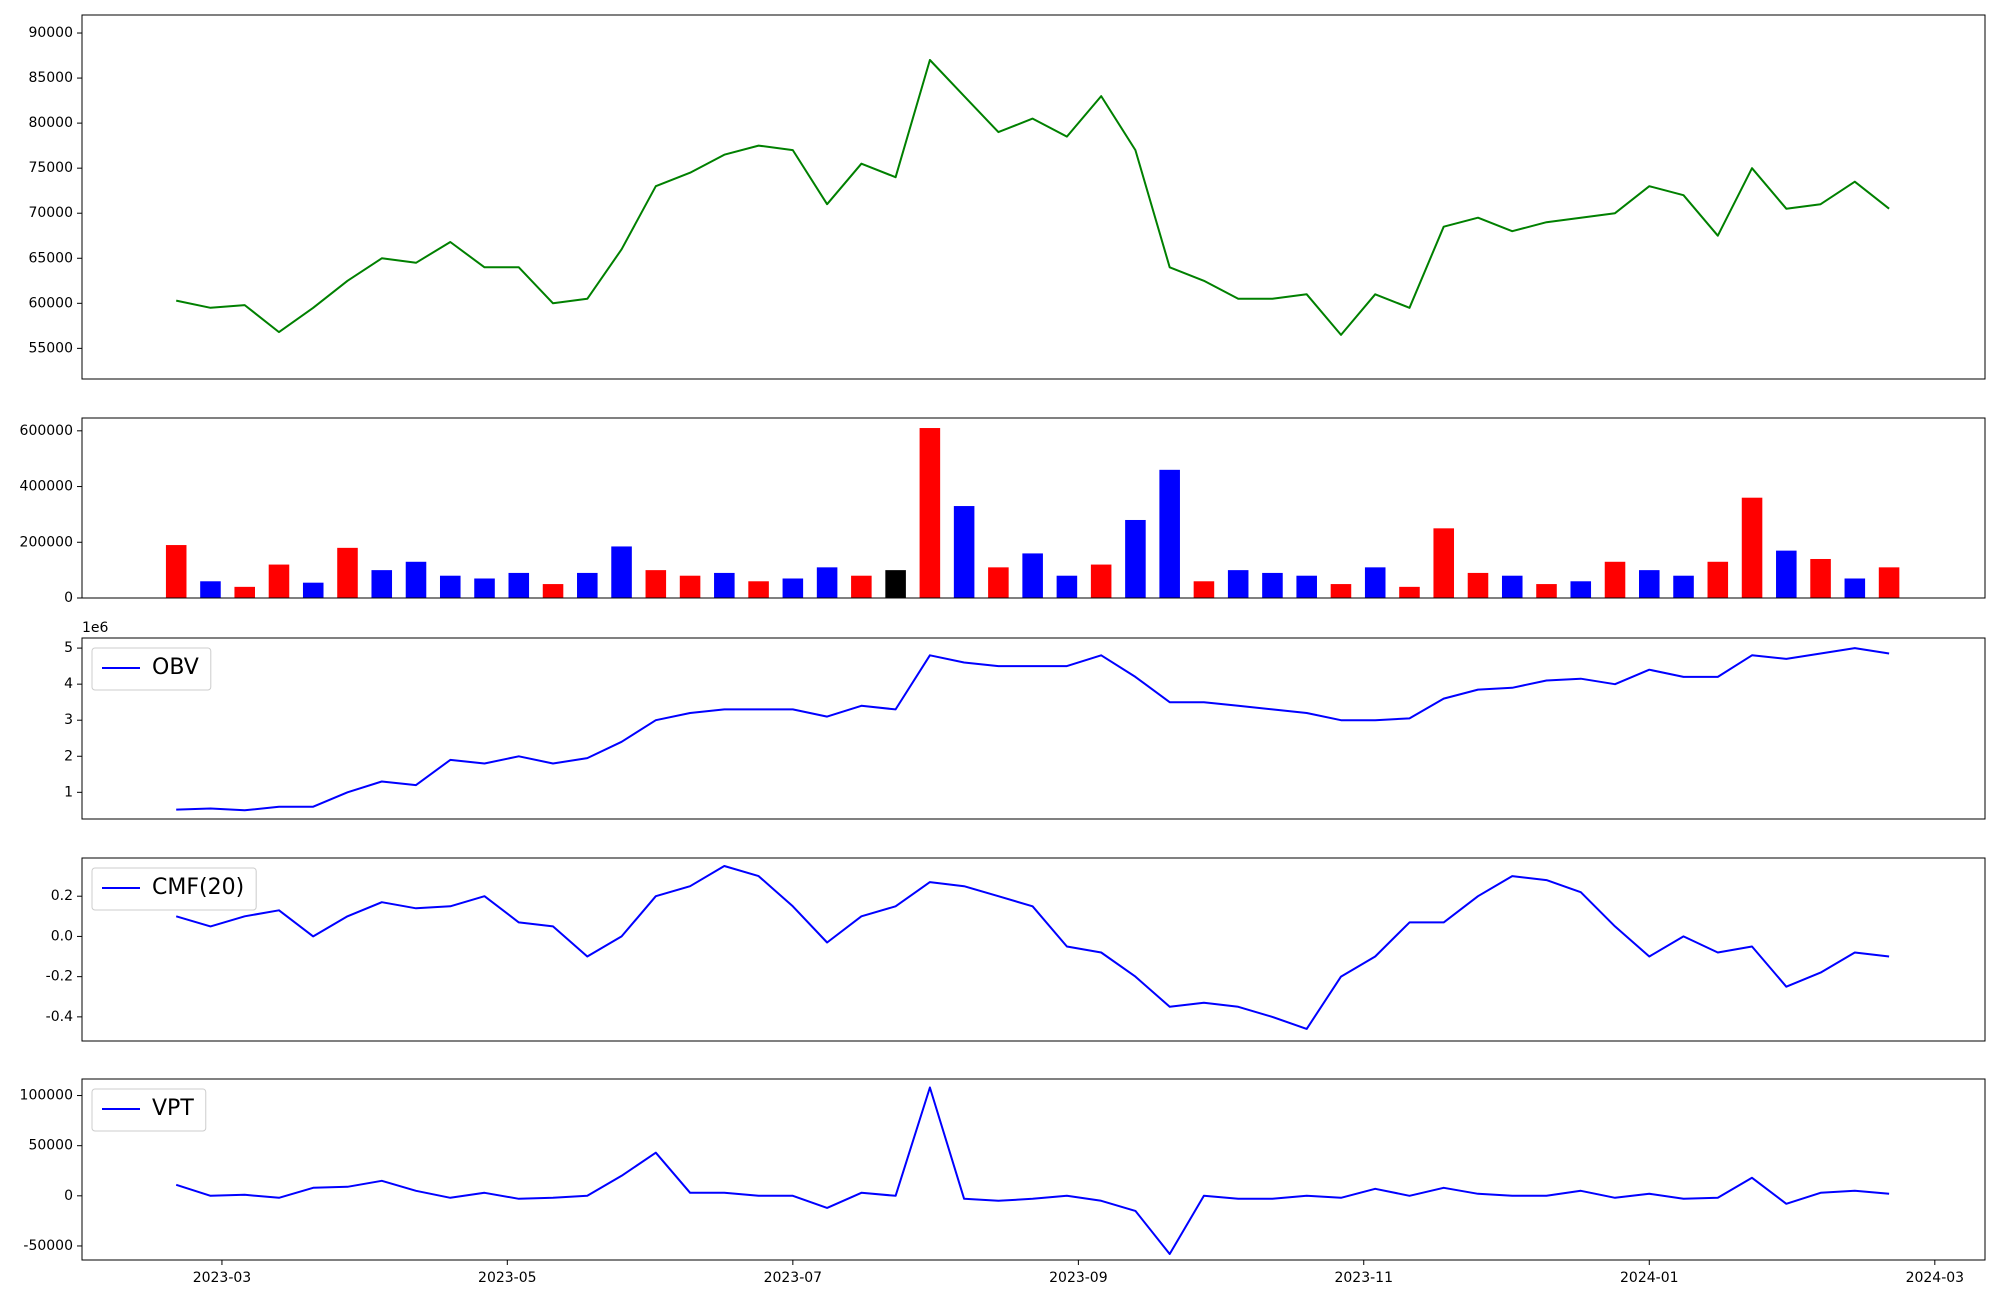 This screenshot has height=1300, width=2000. Describe the element at coordinates (46, 431) in the screenshot. I see `y-tick-label: 600000` at that location.